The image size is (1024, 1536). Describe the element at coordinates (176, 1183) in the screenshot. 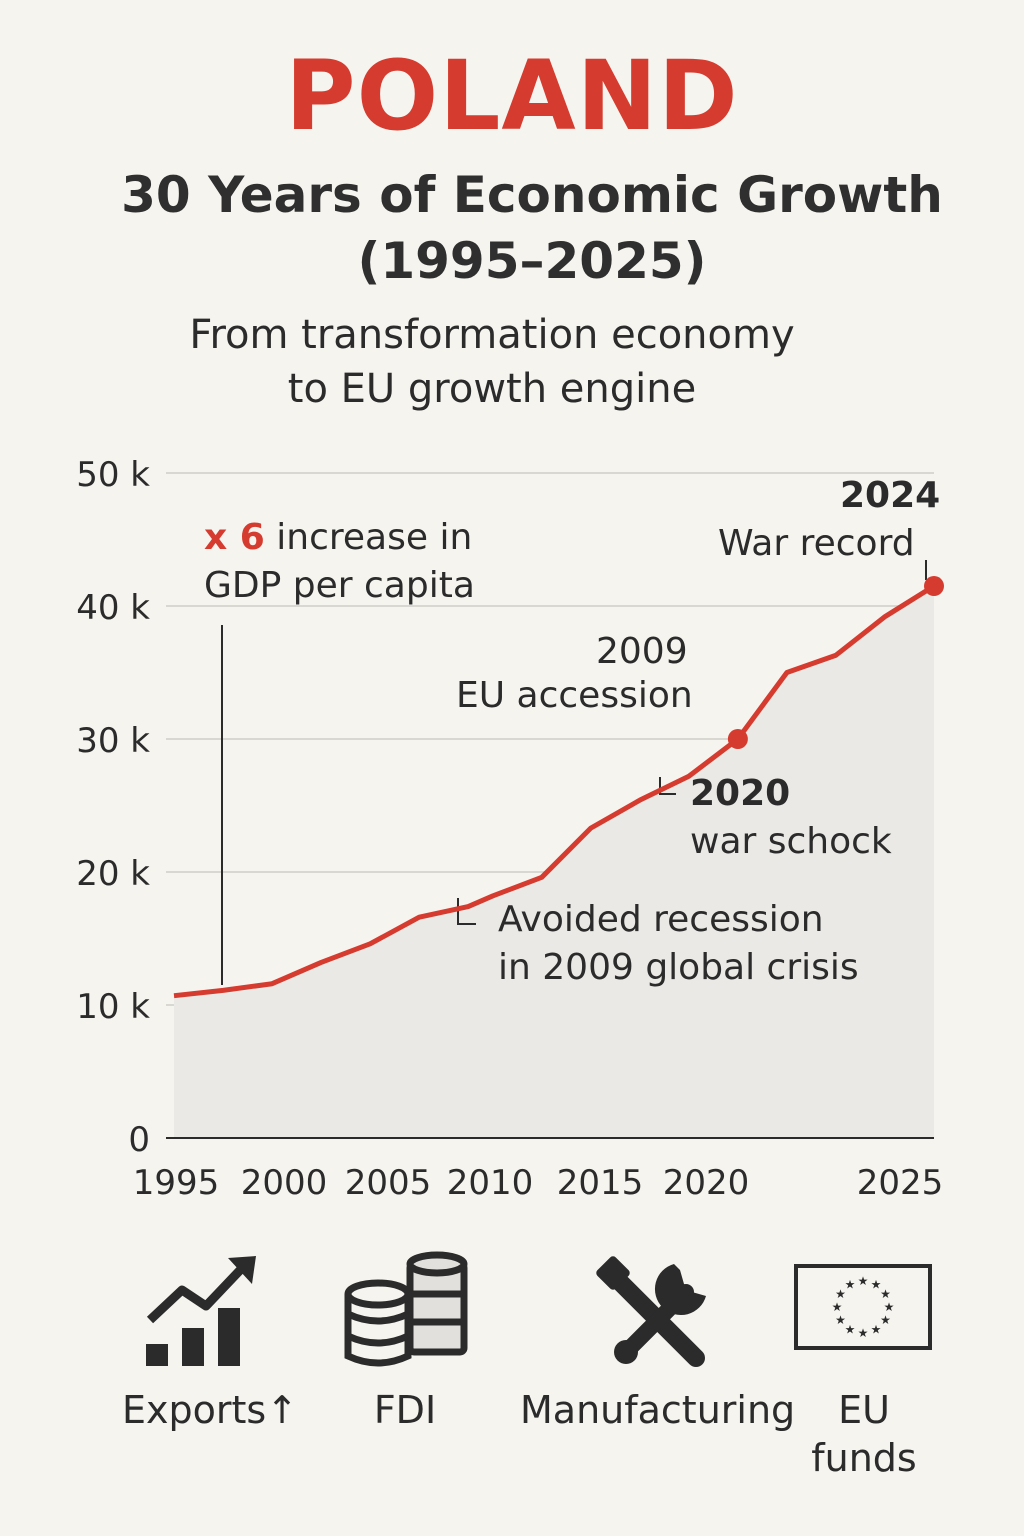

I see `x-tick-label: 1995` at that location.